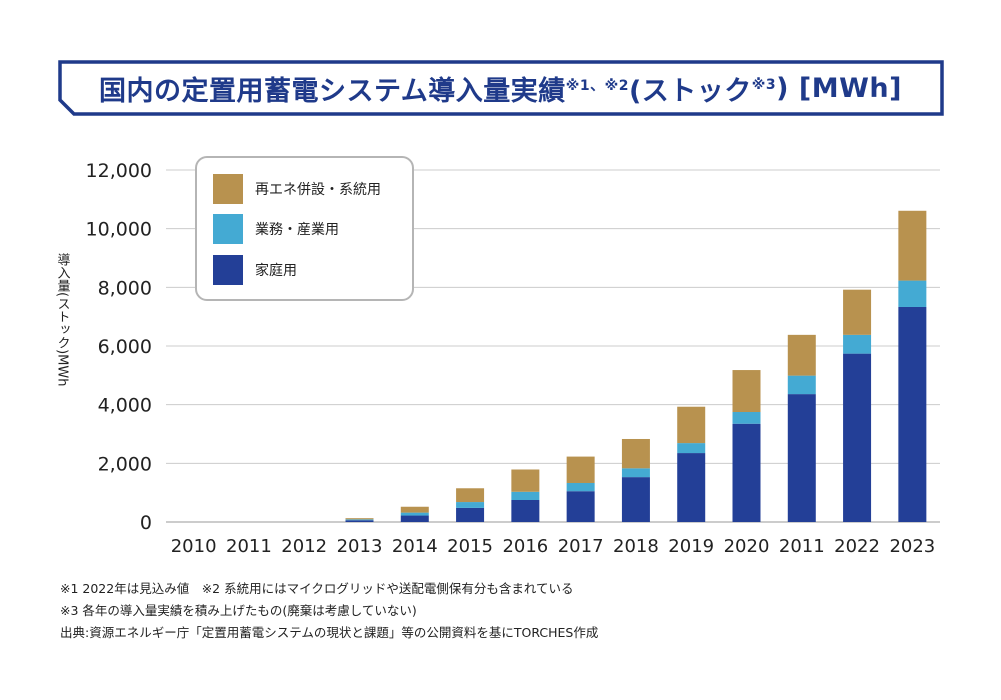  What do you see at coordinates (119, 230) in the screenshot?
I see `y-tick-label: 10,000` at bounding box center [119, 230].